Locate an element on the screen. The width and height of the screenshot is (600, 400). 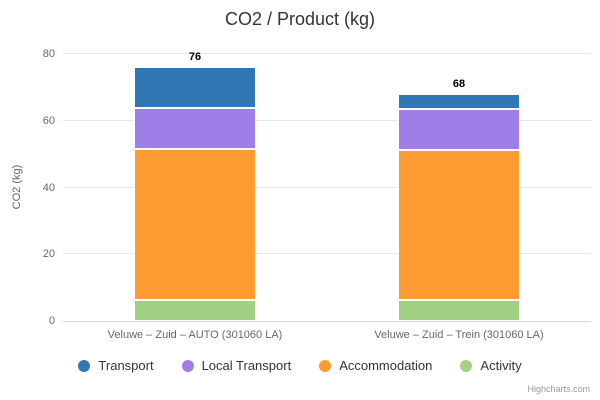
highcharts-credit-link: Highcharts.com is located at coordinates (558, 389).